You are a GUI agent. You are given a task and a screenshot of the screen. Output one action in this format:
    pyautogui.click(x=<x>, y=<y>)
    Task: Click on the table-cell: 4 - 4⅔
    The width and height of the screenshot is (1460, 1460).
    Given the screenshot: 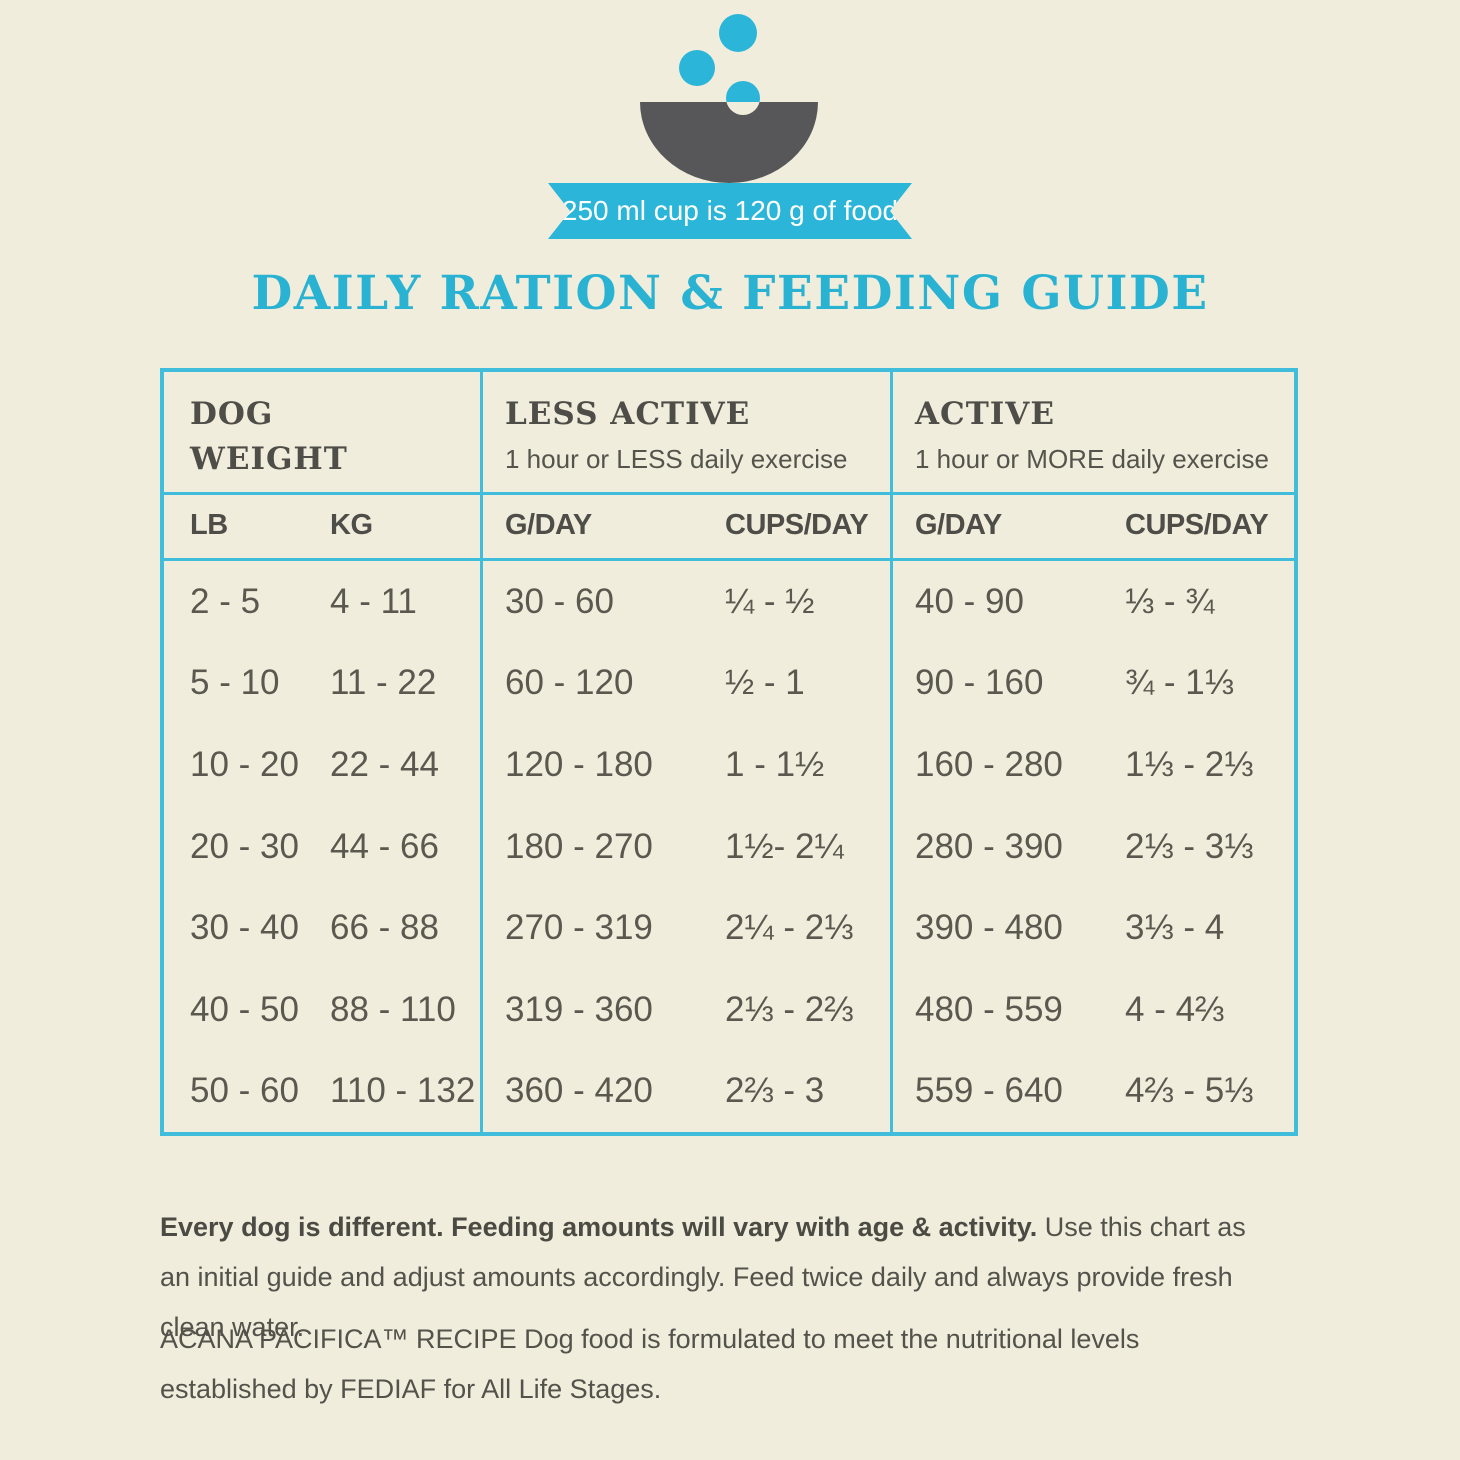 What is the action you would take?
    pyautogui.click(x=1175, y=1009)
    